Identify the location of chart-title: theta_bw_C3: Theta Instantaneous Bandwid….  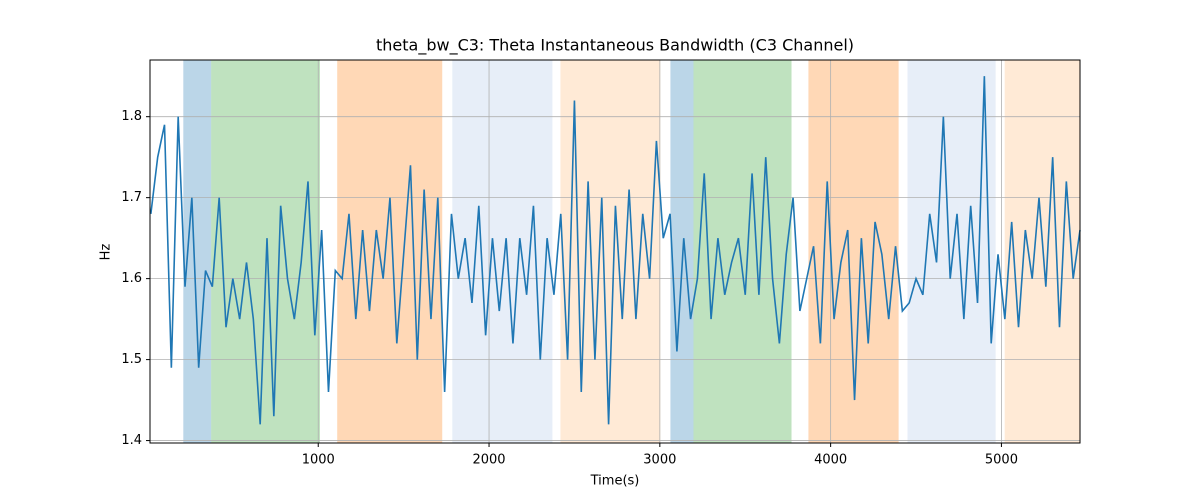
(615, 46).